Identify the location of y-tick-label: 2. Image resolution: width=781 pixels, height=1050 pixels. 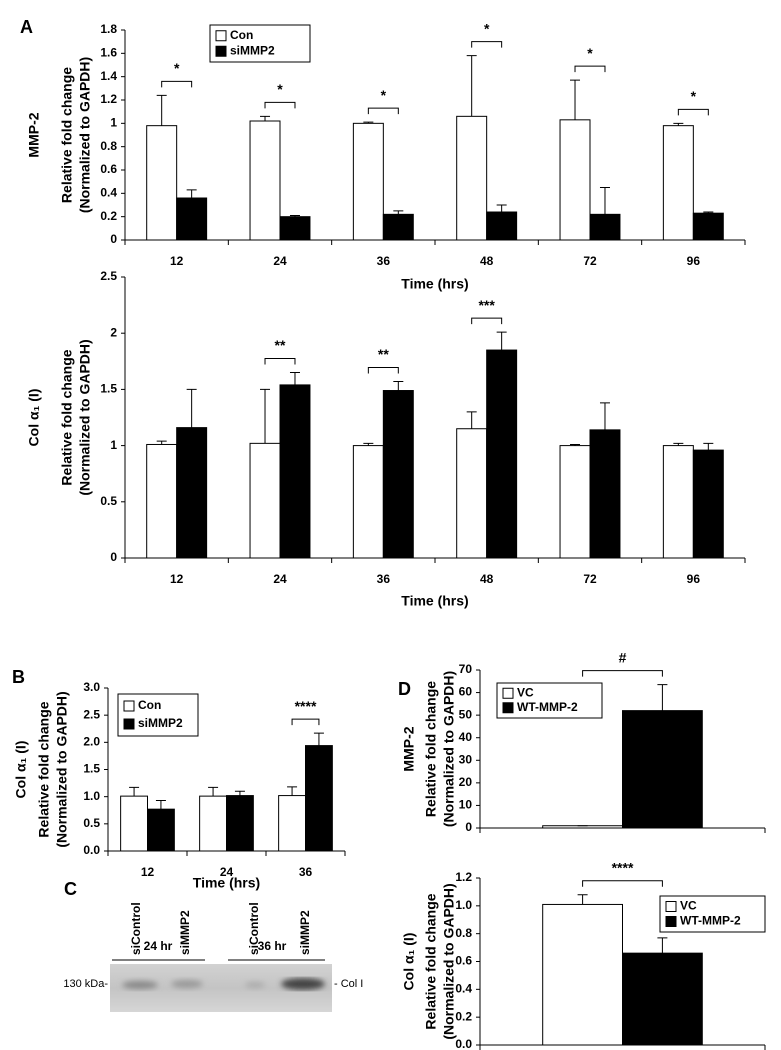
(113, 332).